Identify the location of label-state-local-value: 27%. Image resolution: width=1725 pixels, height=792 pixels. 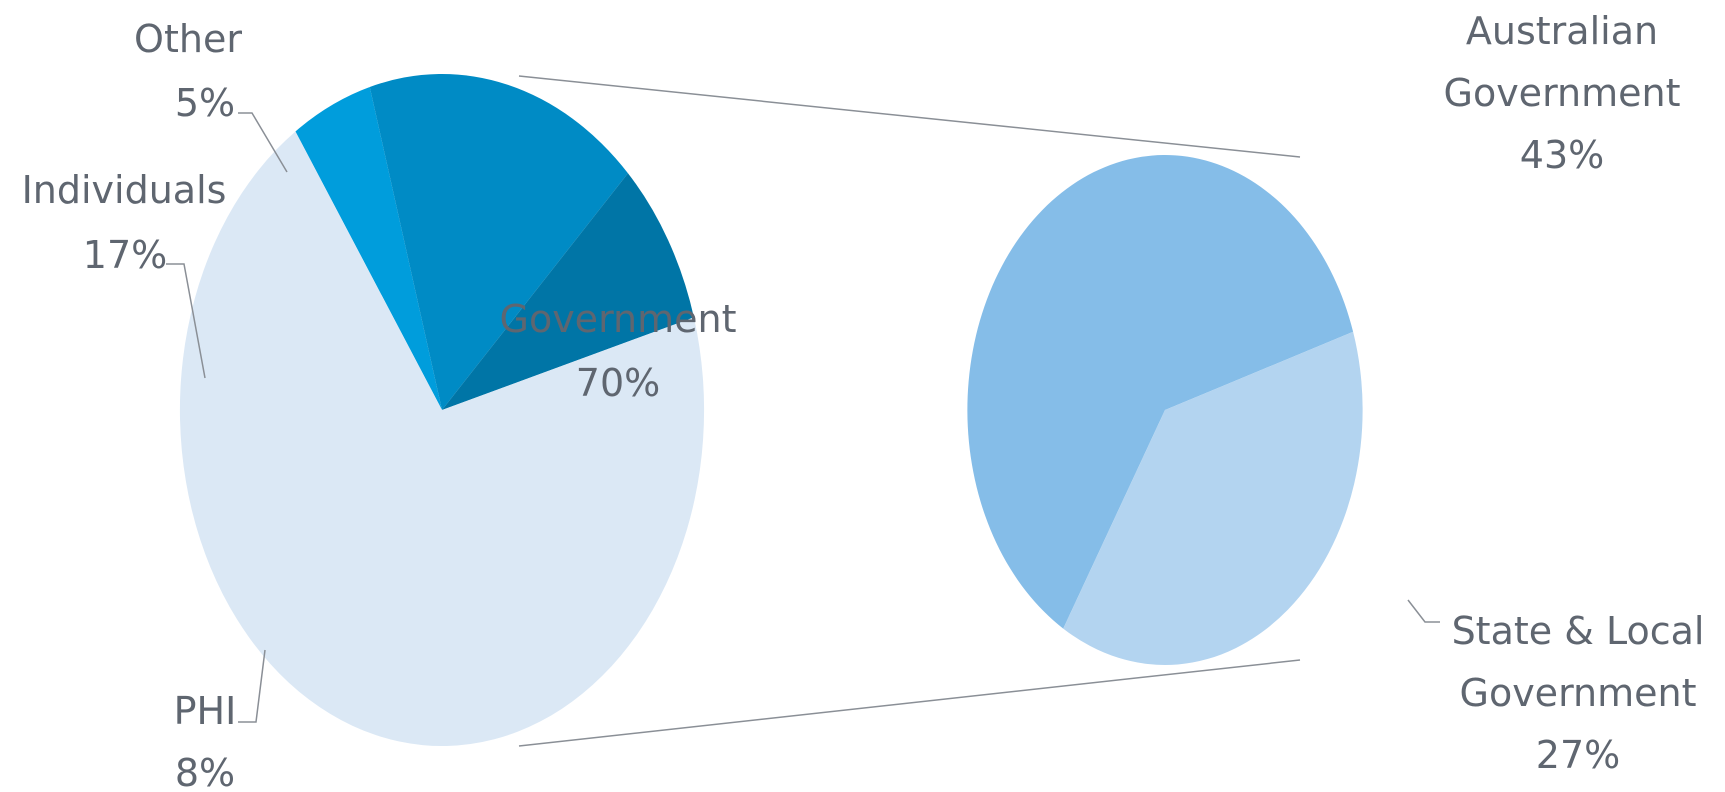
(1578, 755).